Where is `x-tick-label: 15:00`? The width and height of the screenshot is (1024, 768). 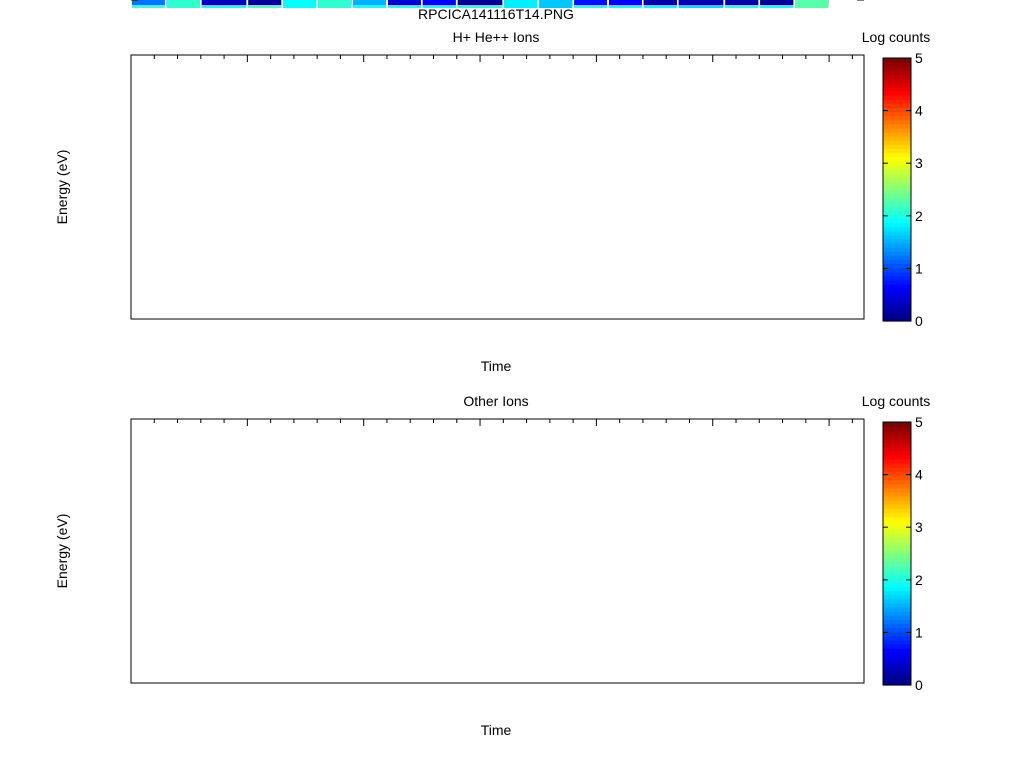
x-tick-label: 15:00 is located at coordinates (829, 1).